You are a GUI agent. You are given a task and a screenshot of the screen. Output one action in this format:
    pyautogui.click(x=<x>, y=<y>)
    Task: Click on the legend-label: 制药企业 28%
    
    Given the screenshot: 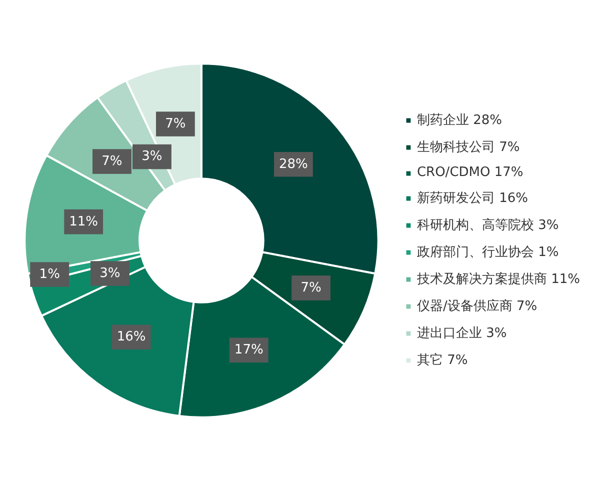 What is the action you would take?
    pyautogui.click(x=459, y=120)
    